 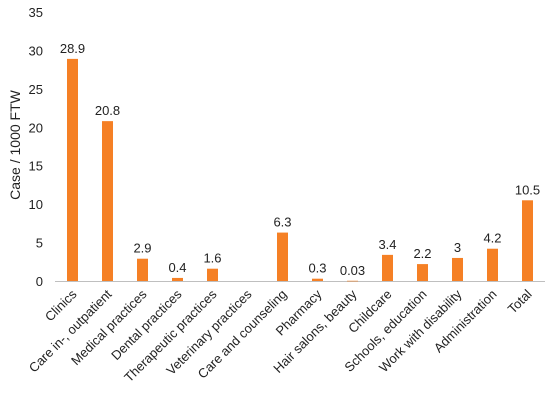 What do you see at coordinates (15, 144) in the screenshot?
I see `y-axis-label: Case / 1000 FTW` at bounding box center [15, 144].